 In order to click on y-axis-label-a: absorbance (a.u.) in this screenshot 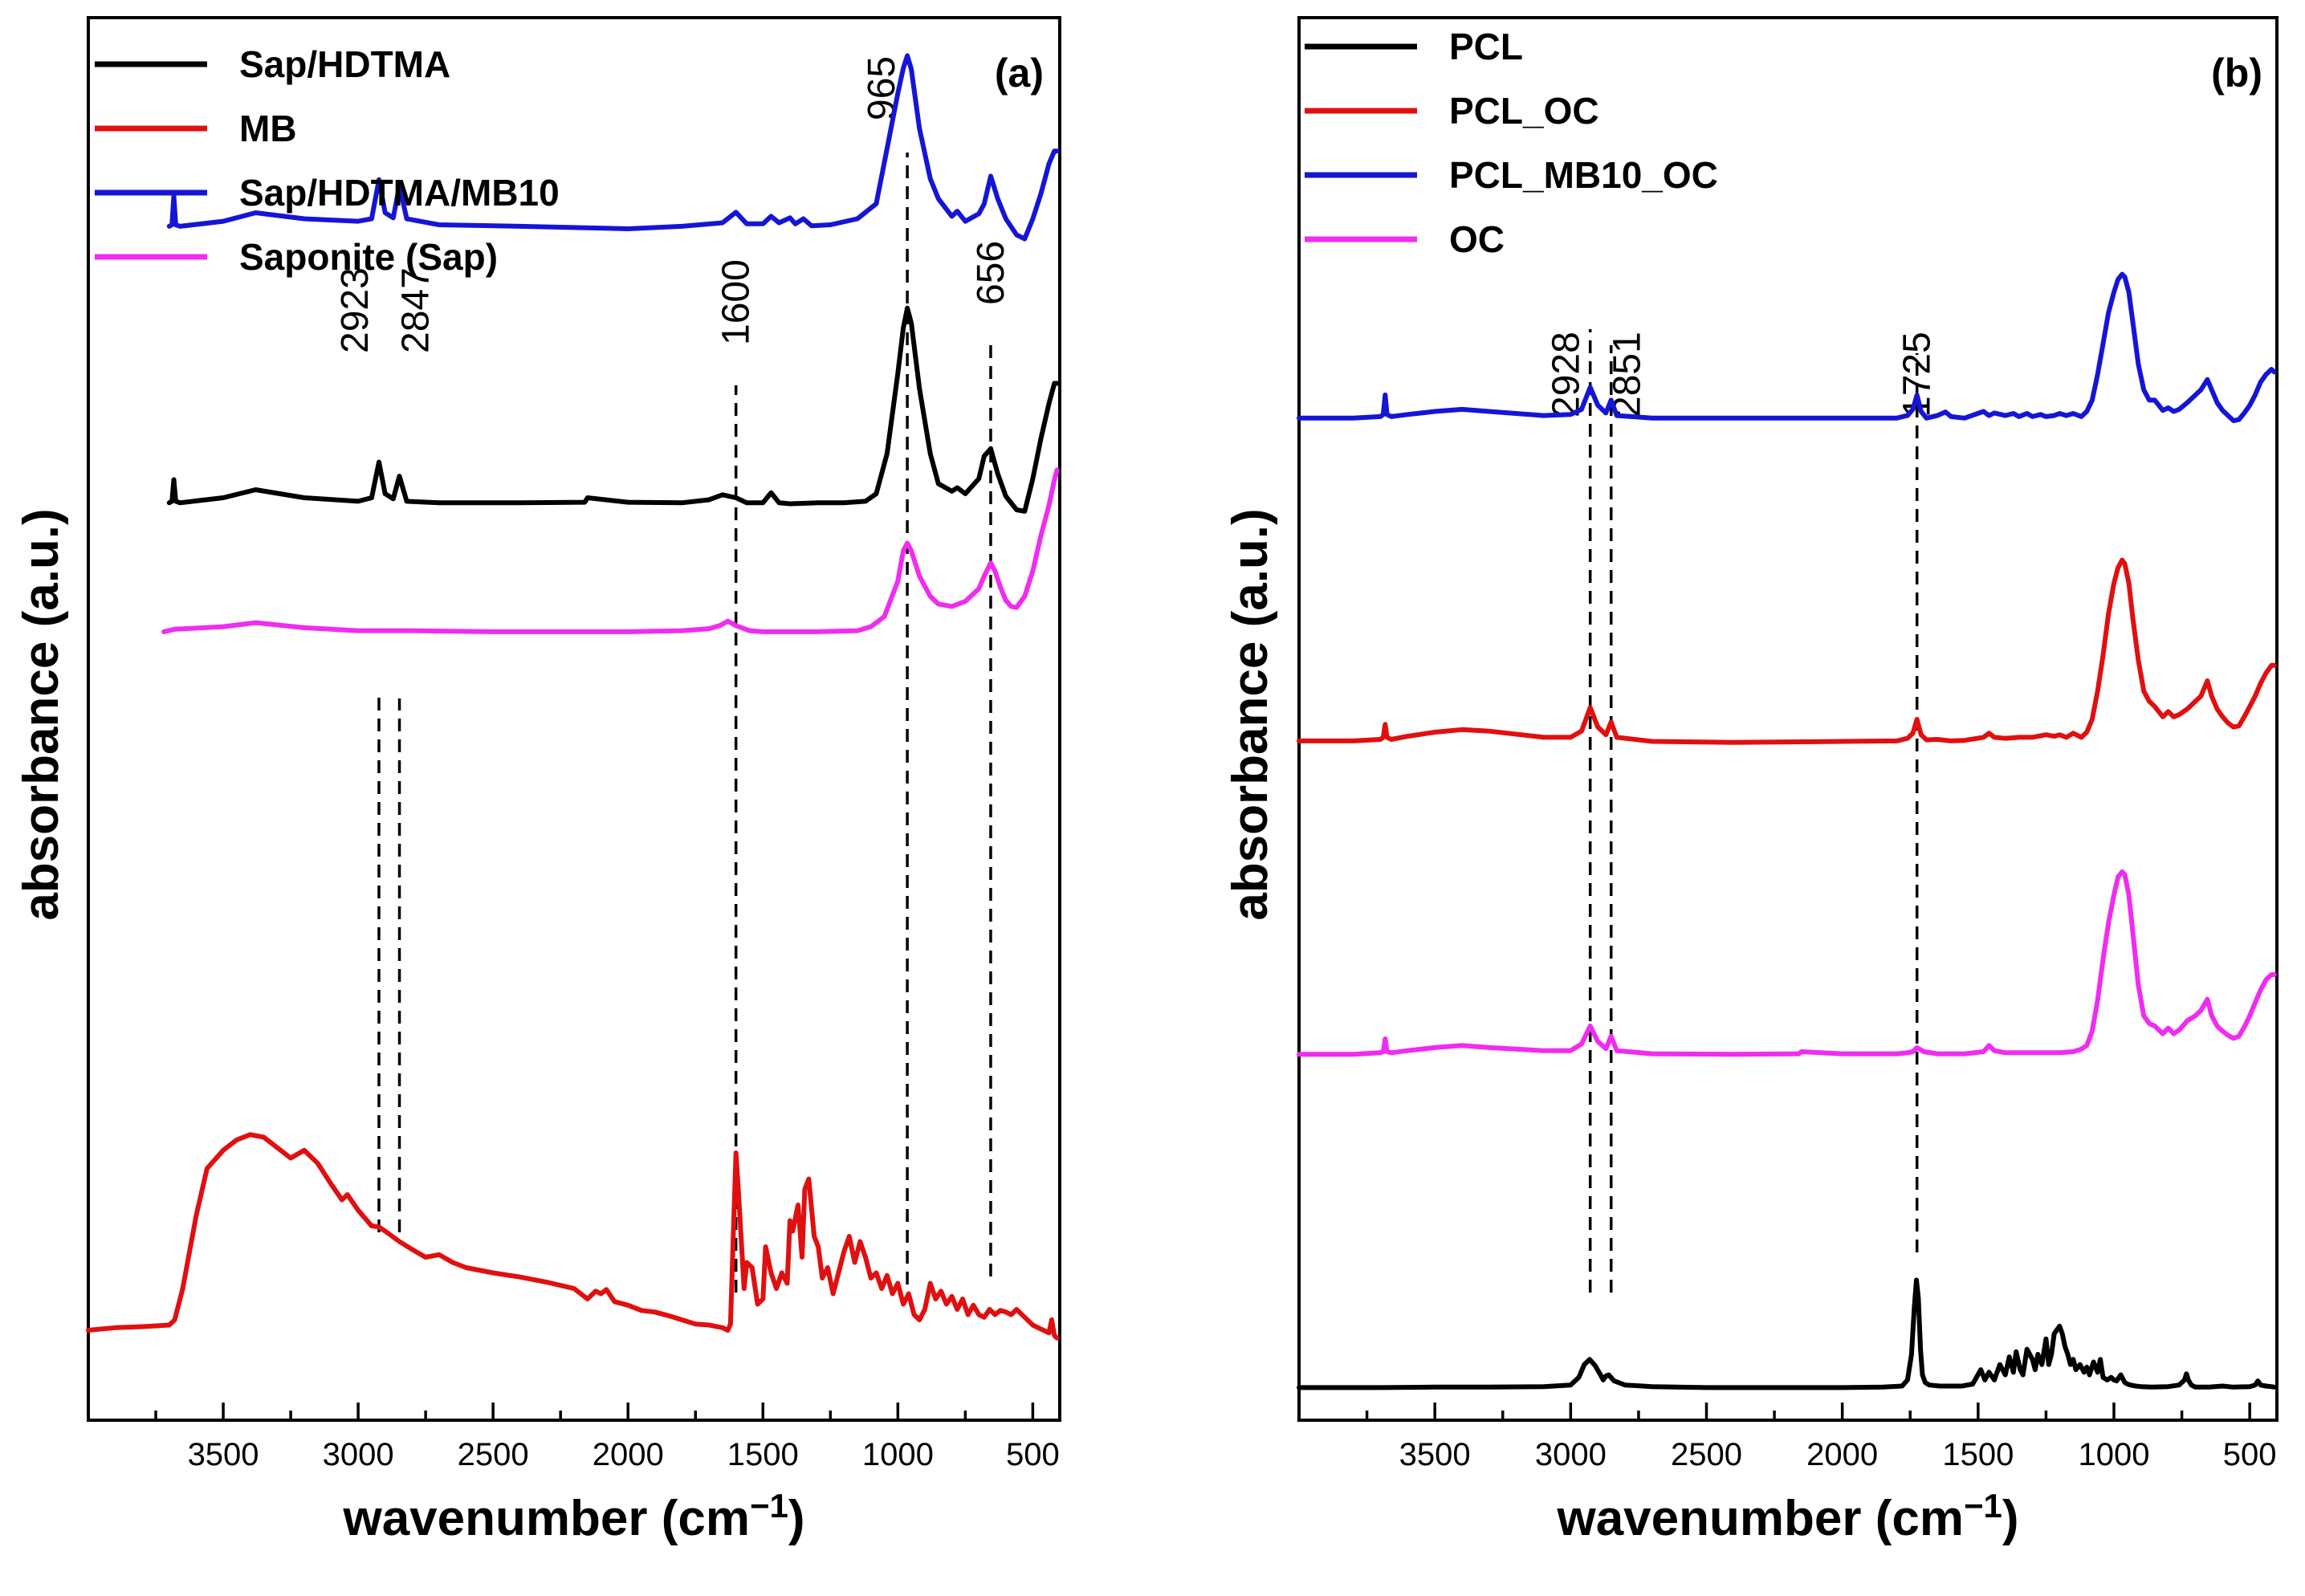, I will do `click(42, 714)`.